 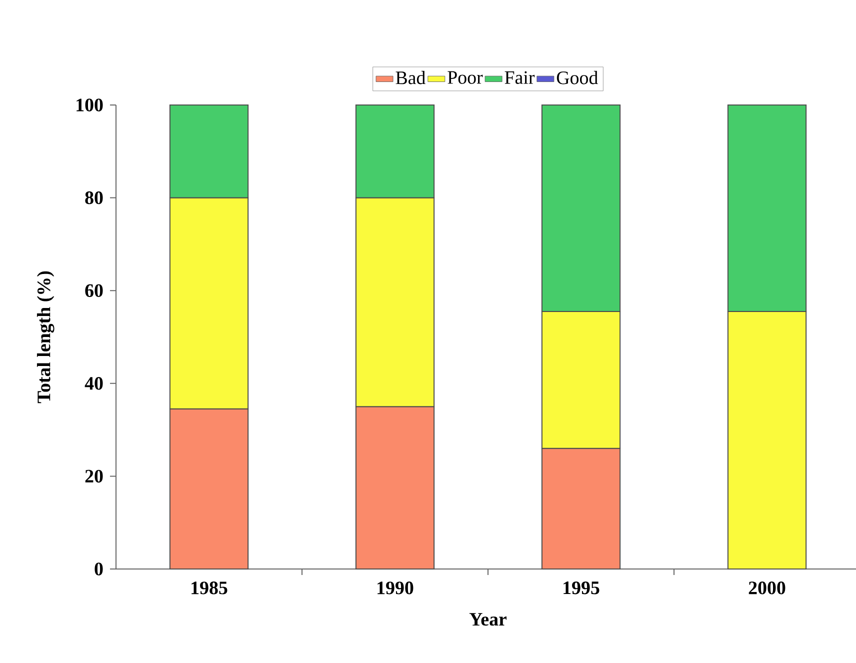 What do you see at coordinates (94, 197) in the screenshot?
I see `y-tick-label: 80` at bounding box center [94, 197].